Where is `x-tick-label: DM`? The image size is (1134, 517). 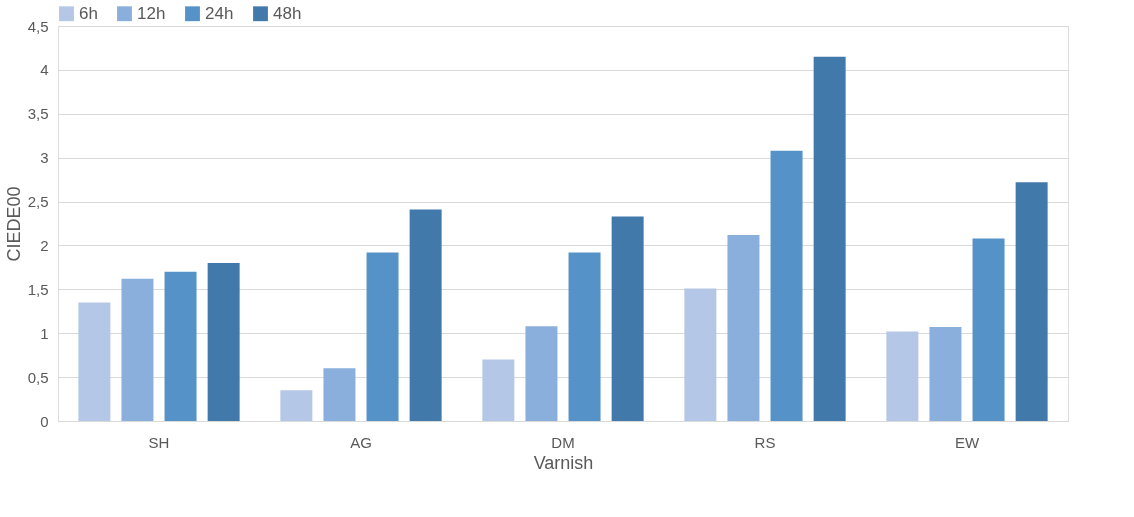
x-tick-label: DM is located at coordinates (563, 442).